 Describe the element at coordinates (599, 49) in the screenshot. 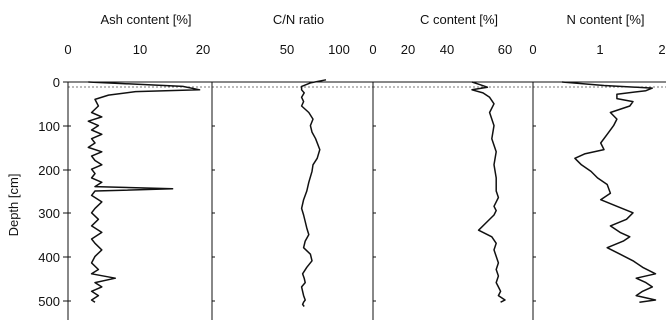

I see `x-tick-label: 1` at that location.